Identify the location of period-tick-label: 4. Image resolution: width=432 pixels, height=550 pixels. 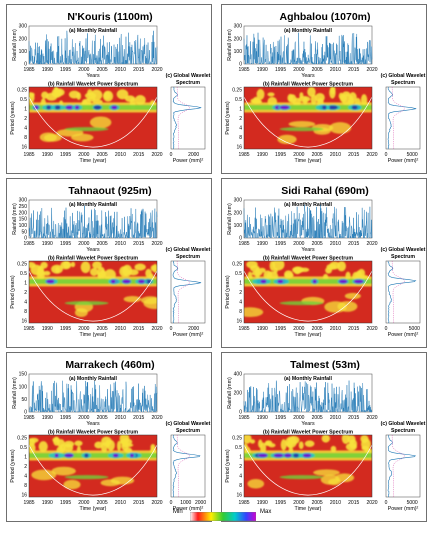
(240, 129).